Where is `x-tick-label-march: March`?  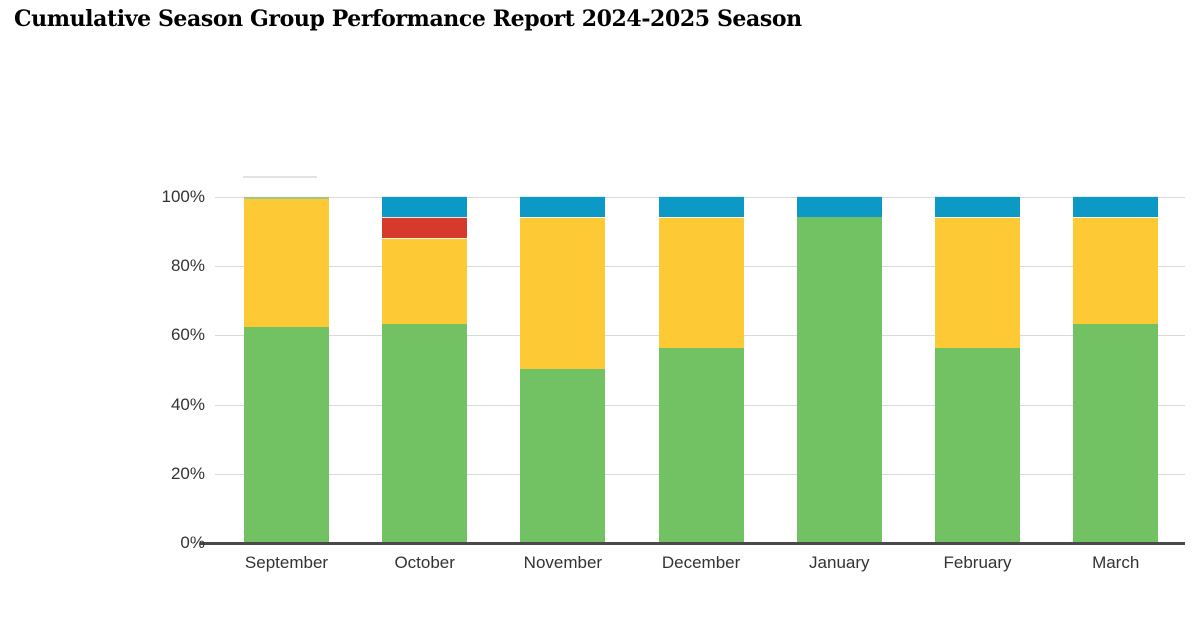
x-tick-label-march: March is located at coordinates (1116, 562).